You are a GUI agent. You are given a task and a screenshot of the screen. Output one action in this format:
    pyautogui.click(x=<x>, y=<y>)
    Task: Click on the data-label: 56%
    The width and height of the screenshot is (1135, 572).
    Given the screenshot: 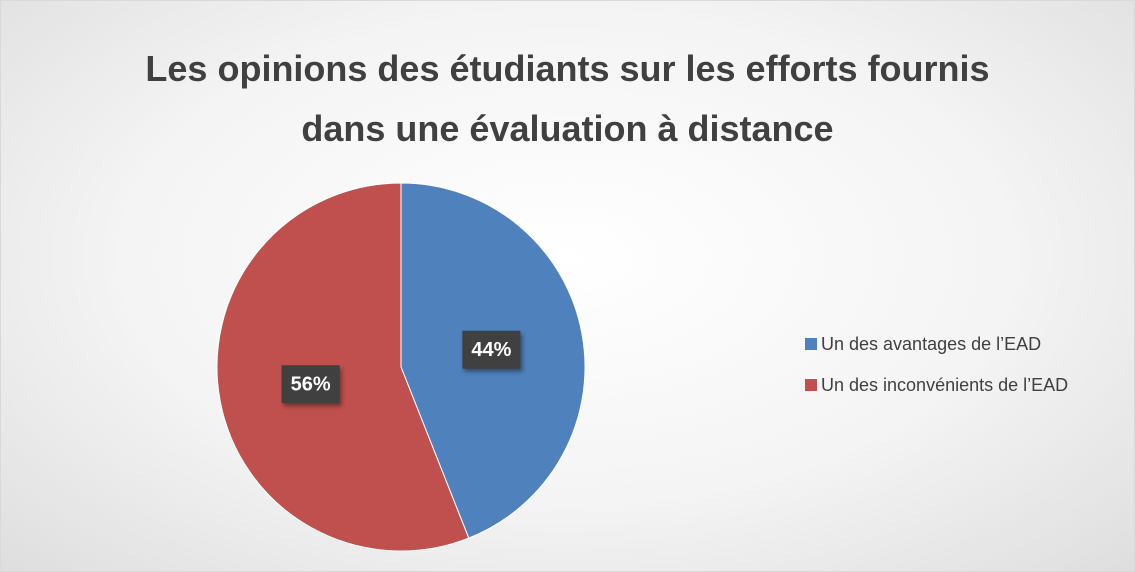 What is the action you would take?
    pyautogui.click(x=311, y=385)
    